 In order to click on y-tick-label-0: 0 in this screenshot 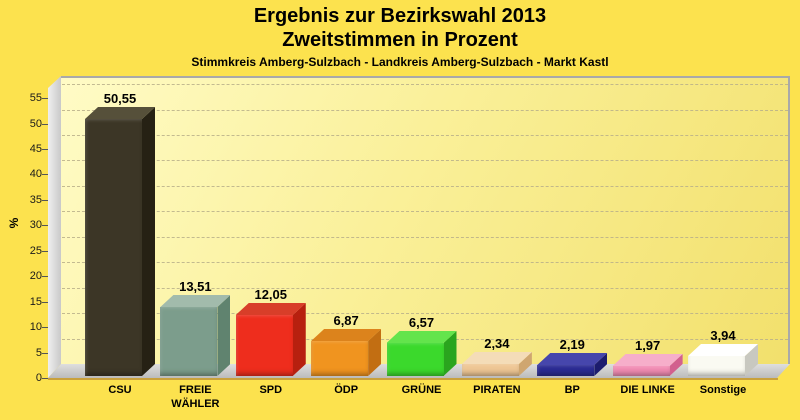, I will do `click(38, 378)`.